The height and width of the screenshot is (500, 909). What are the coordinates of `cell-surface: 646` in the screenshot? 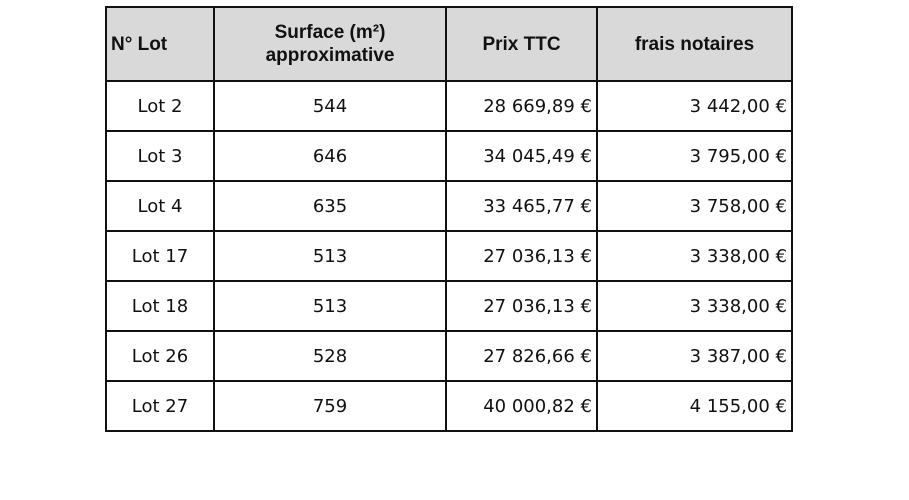 It's located at (330, 156).